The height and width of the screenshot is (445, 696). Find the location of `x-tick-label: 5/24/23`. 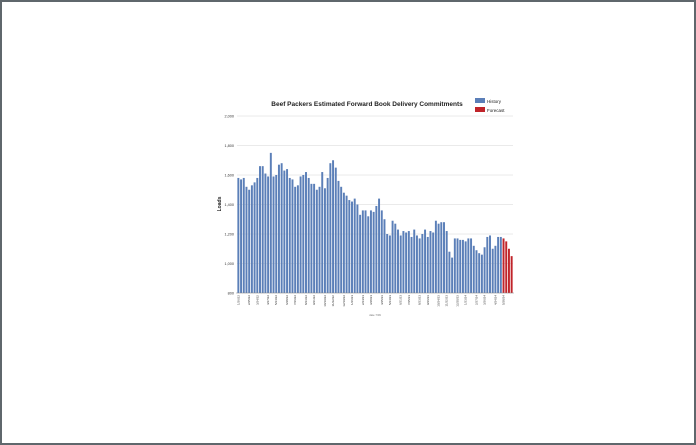

x-tick-label: 5/24/23 is located at coordinates (390, 300).